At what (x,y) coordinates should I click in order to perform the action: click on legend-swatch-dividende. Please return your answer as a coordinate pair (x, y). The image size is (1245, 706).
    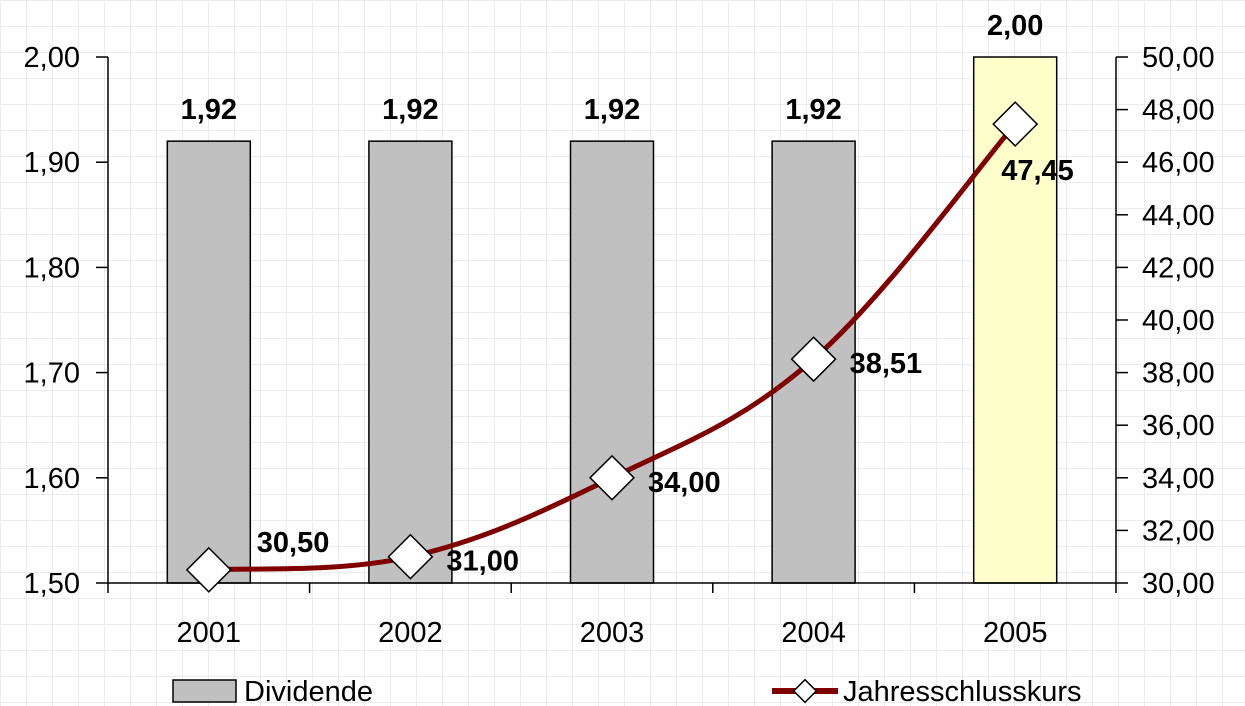
    Looking at the image, I should click on (204, 691).